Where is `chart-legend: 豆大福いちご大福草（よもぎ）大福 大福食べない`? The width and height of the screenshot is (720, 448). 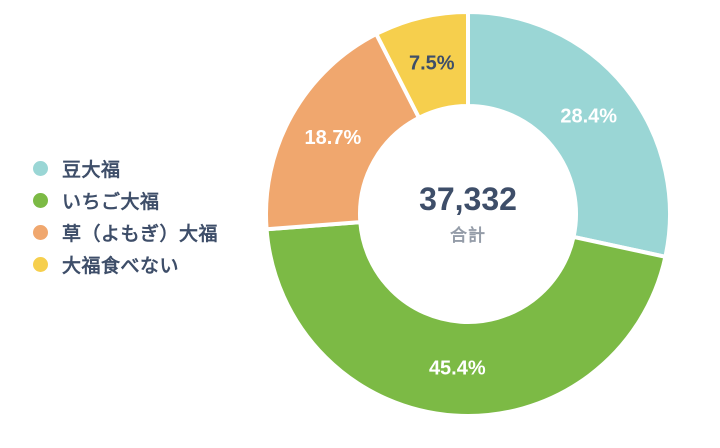
chart-legend: 豆大福いちご大福草（よもぎ）大福 大福食べない is located at coordinates (125, 216).